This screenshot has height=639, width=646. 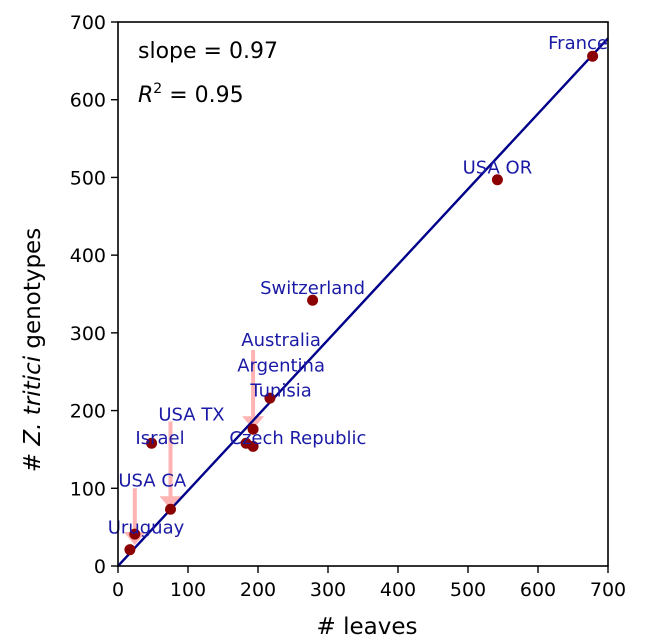 I want to click on point-label: France, so click(x=578, y=43).